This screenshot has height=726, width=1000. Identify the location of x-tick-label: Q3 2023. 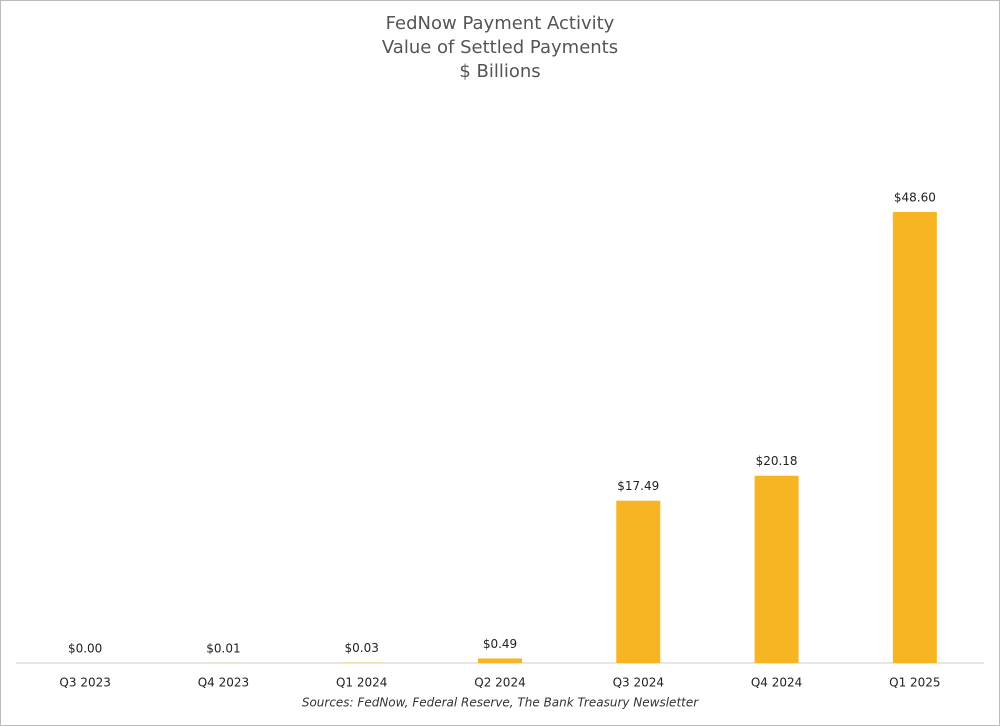
(84, 683).